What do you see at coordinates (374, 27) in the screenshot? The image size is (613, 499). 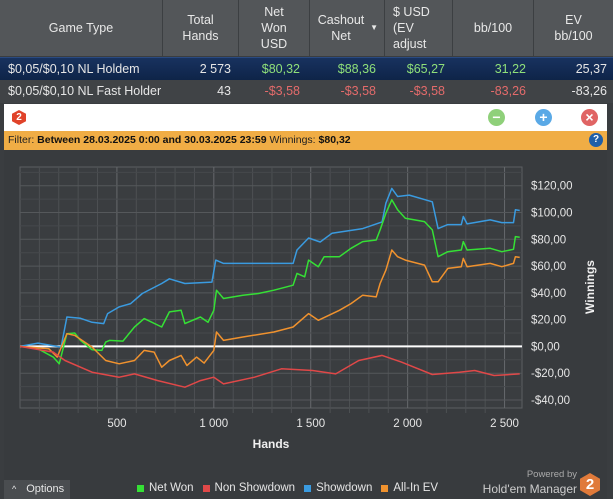 I see `sort-desc-icon: ▼` at bounding box center [374, 27].